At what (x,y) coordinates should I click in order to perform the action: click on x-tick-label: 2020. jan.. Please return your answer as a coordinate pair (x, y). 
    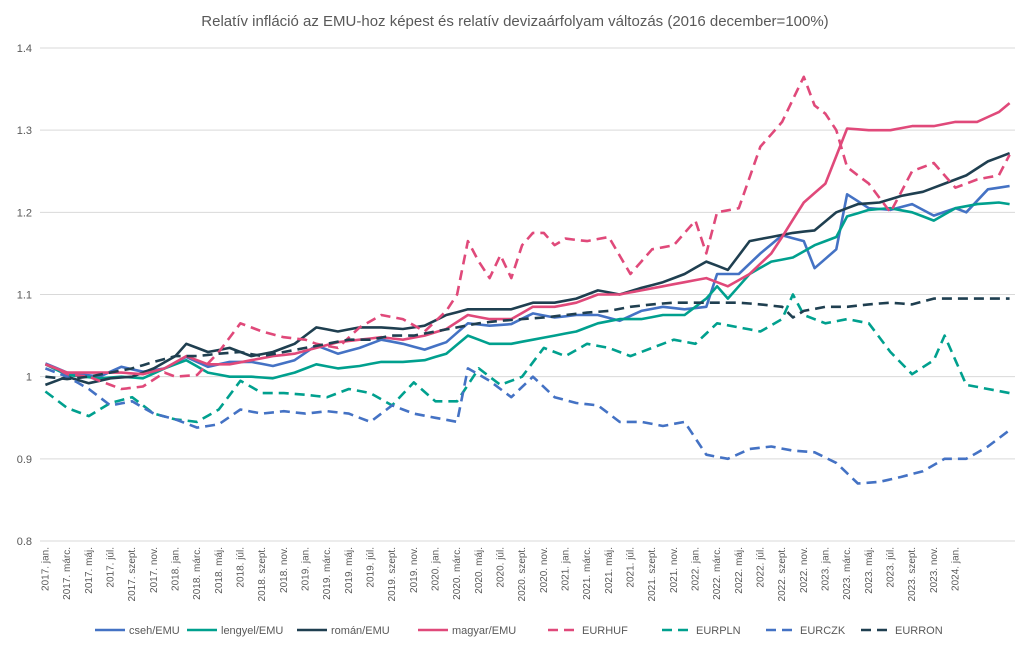
    Looking at the image, I should click on (435, 569).